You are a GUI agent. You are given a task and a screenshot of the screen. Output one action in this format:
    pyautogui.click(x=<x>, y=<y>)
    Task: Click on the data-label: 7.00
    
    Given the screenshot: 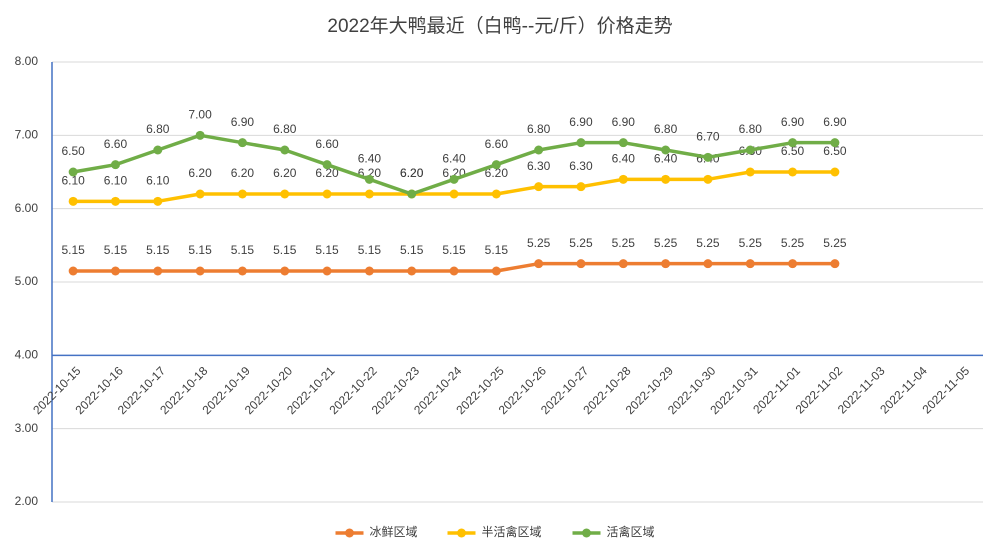 What is the action you would take?
    pyautogui.click(x=200, y=115)
    